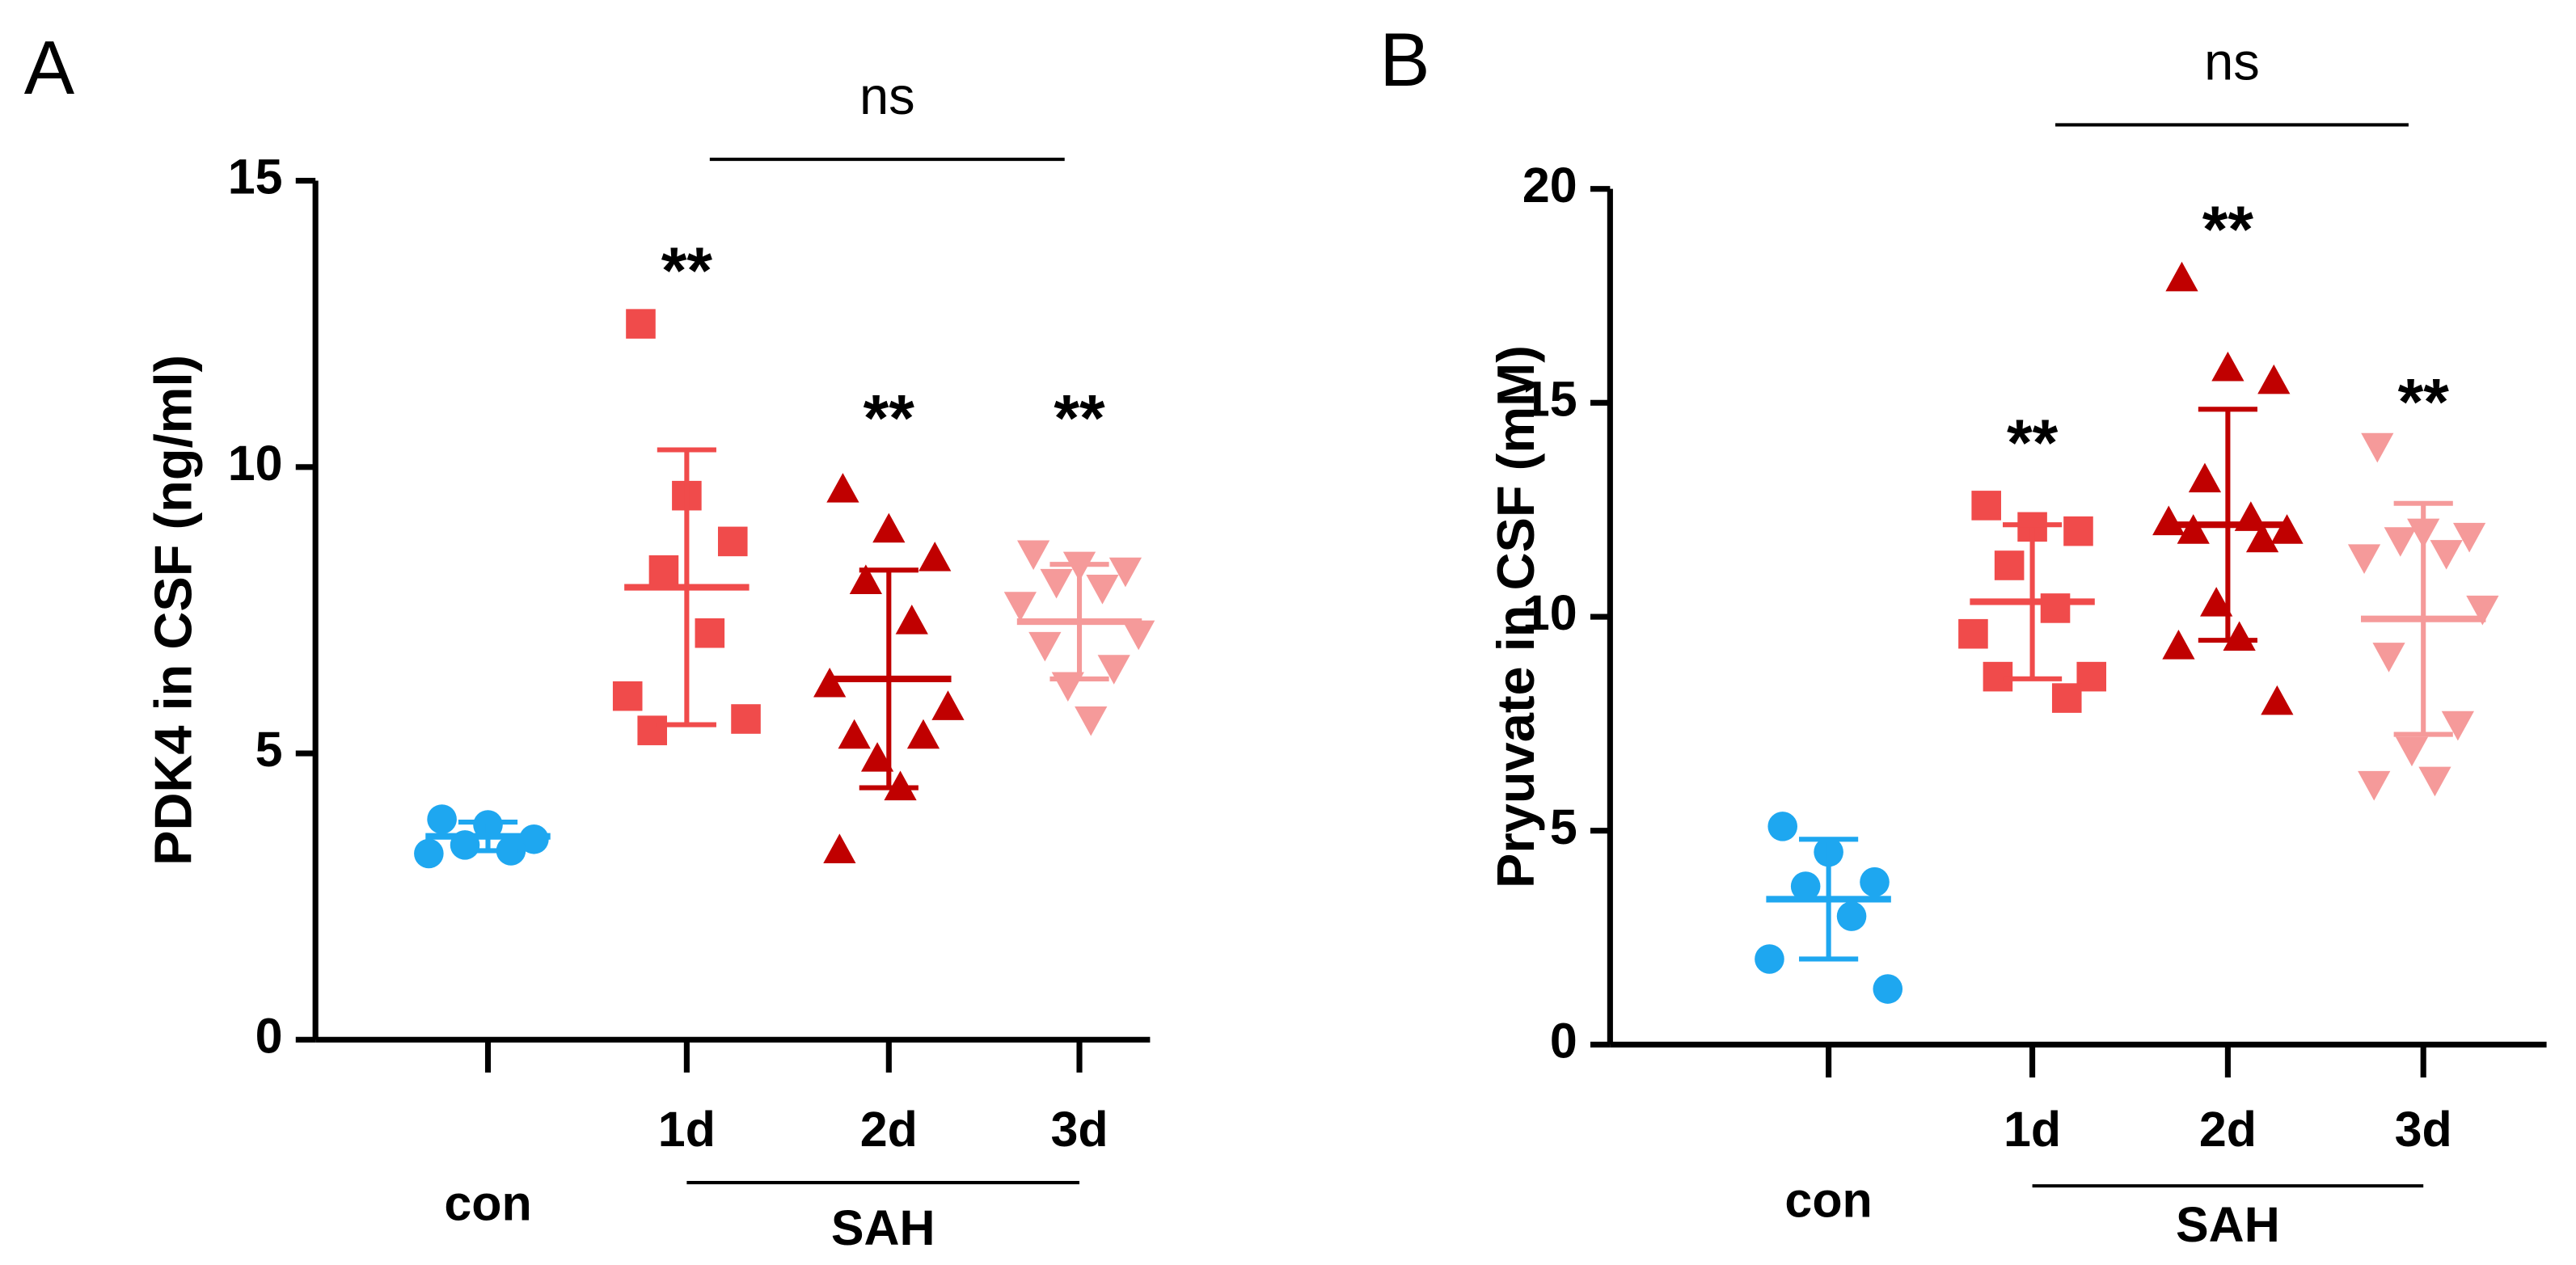  Describe the element at coordinates (173, 610) in the screenshot. I see `y-axis-label: PDK4 in CSF (ng/ml)` at that location.